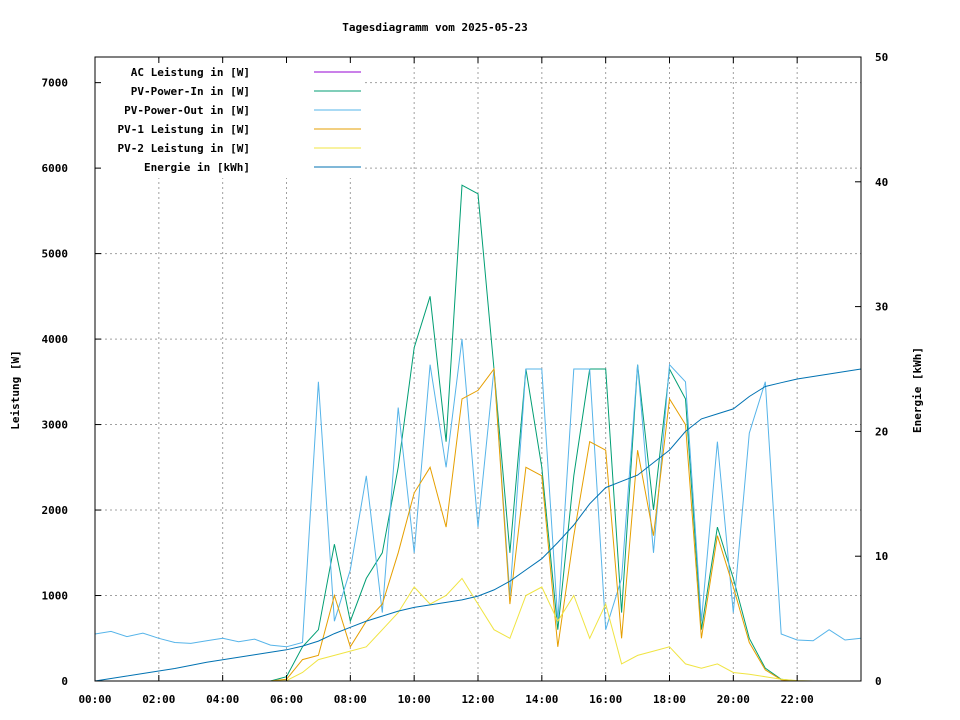 The image size is (960, 720). Describe the element at coordinates (350, 699) in the screenshot. I see `x-tick-label: 08:00` at that location.